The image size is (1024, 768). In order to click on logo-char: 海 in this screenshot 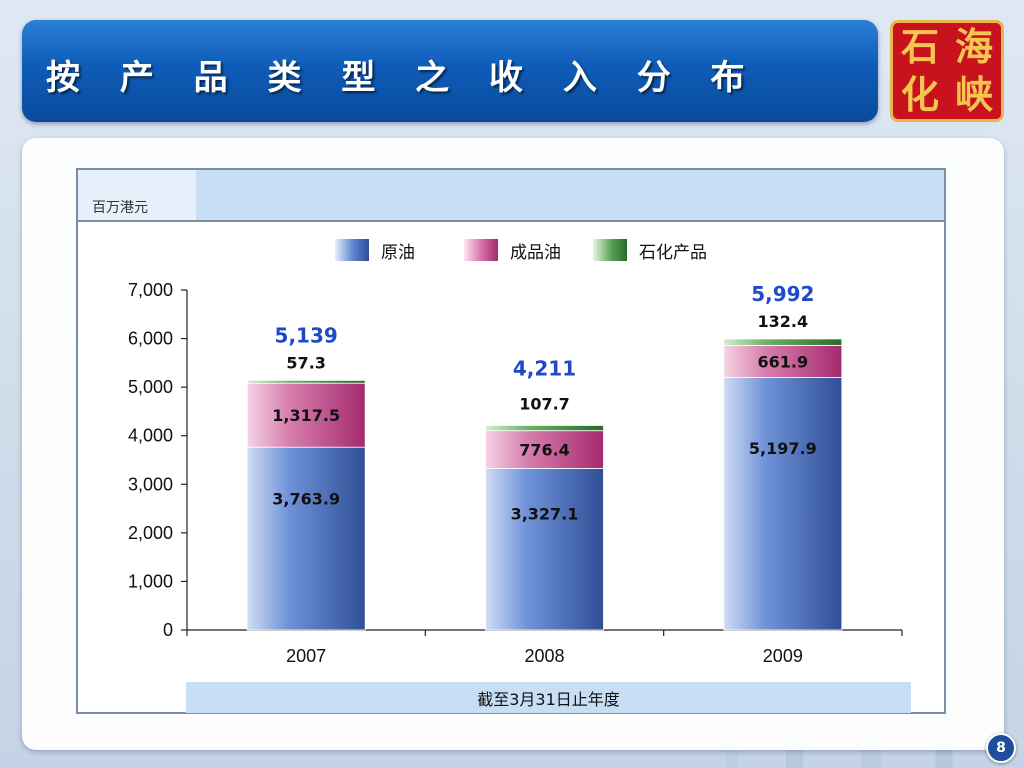, I will do `click(973, 46)`.